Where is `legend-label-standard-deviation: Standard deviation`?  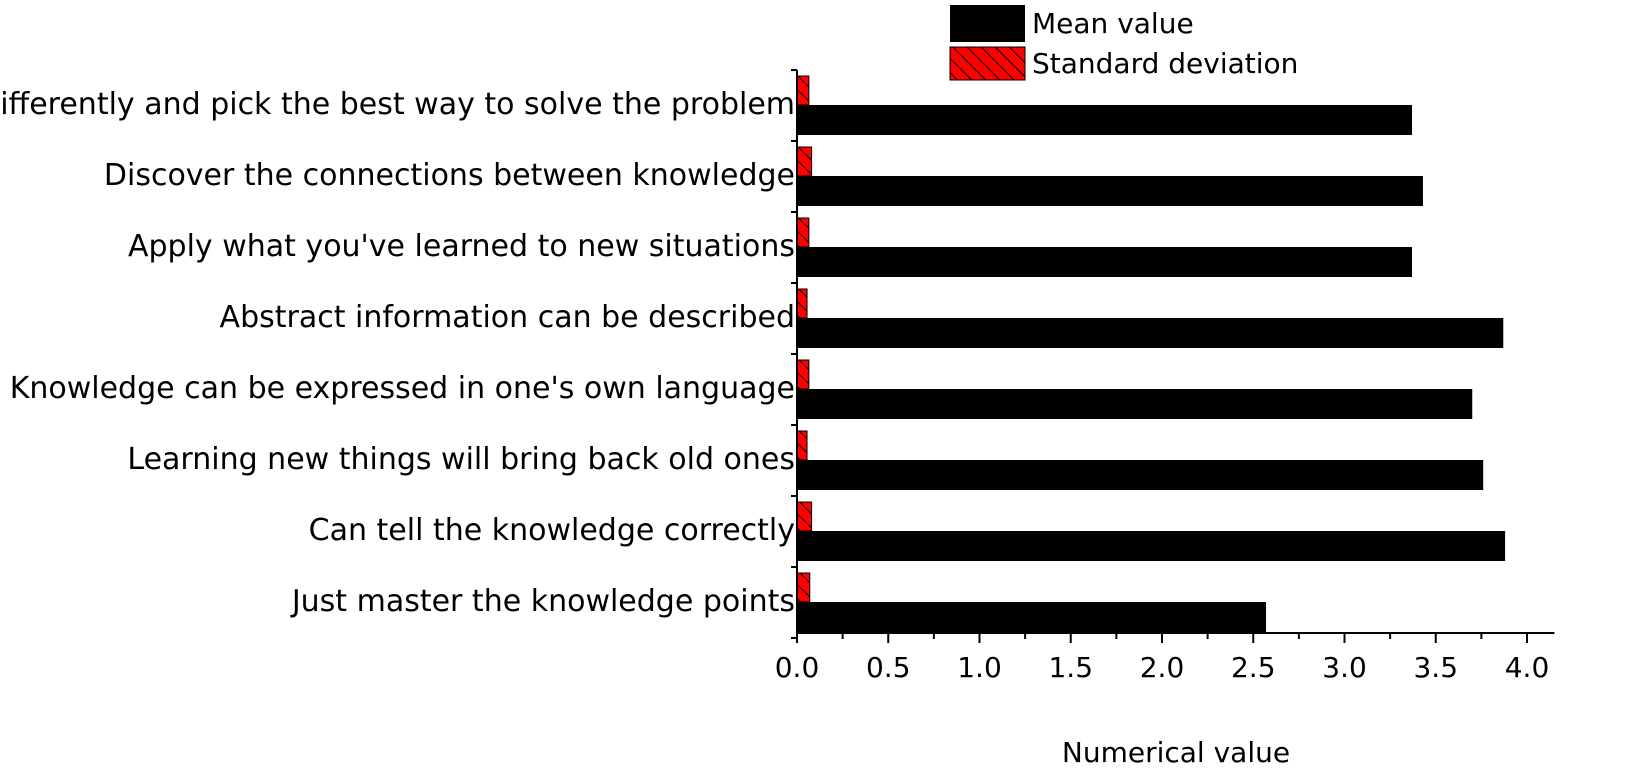 legend-label-standard-deviation: Standard deviation is located at coordinates (1165, 63).